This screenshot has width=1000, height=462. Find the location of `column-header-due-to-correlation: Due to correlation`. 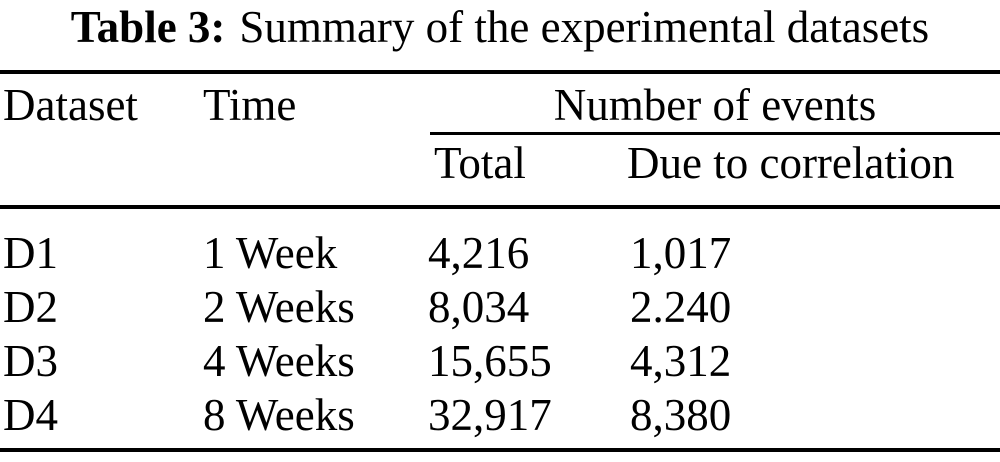

column-header-due-to-correlation: Due to correlation is located at coordinates (791, 163).